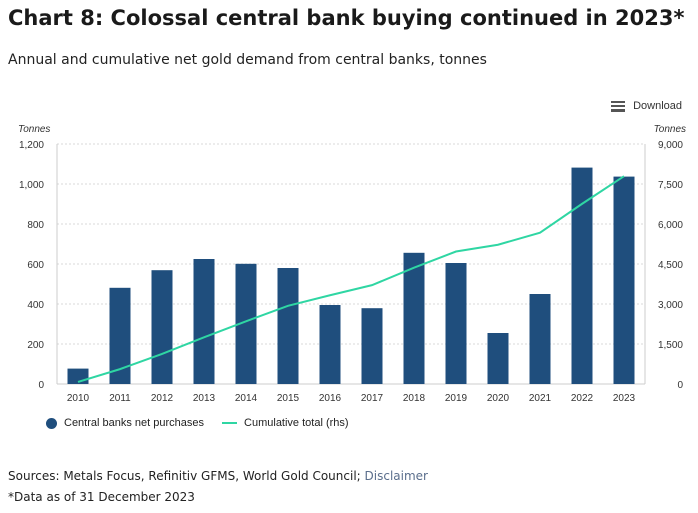 This screenshot has width=698, height=513. Describe the element at coordinates (120, 398) in the screenshot. I see `x-tick-label: 2011` at that location.